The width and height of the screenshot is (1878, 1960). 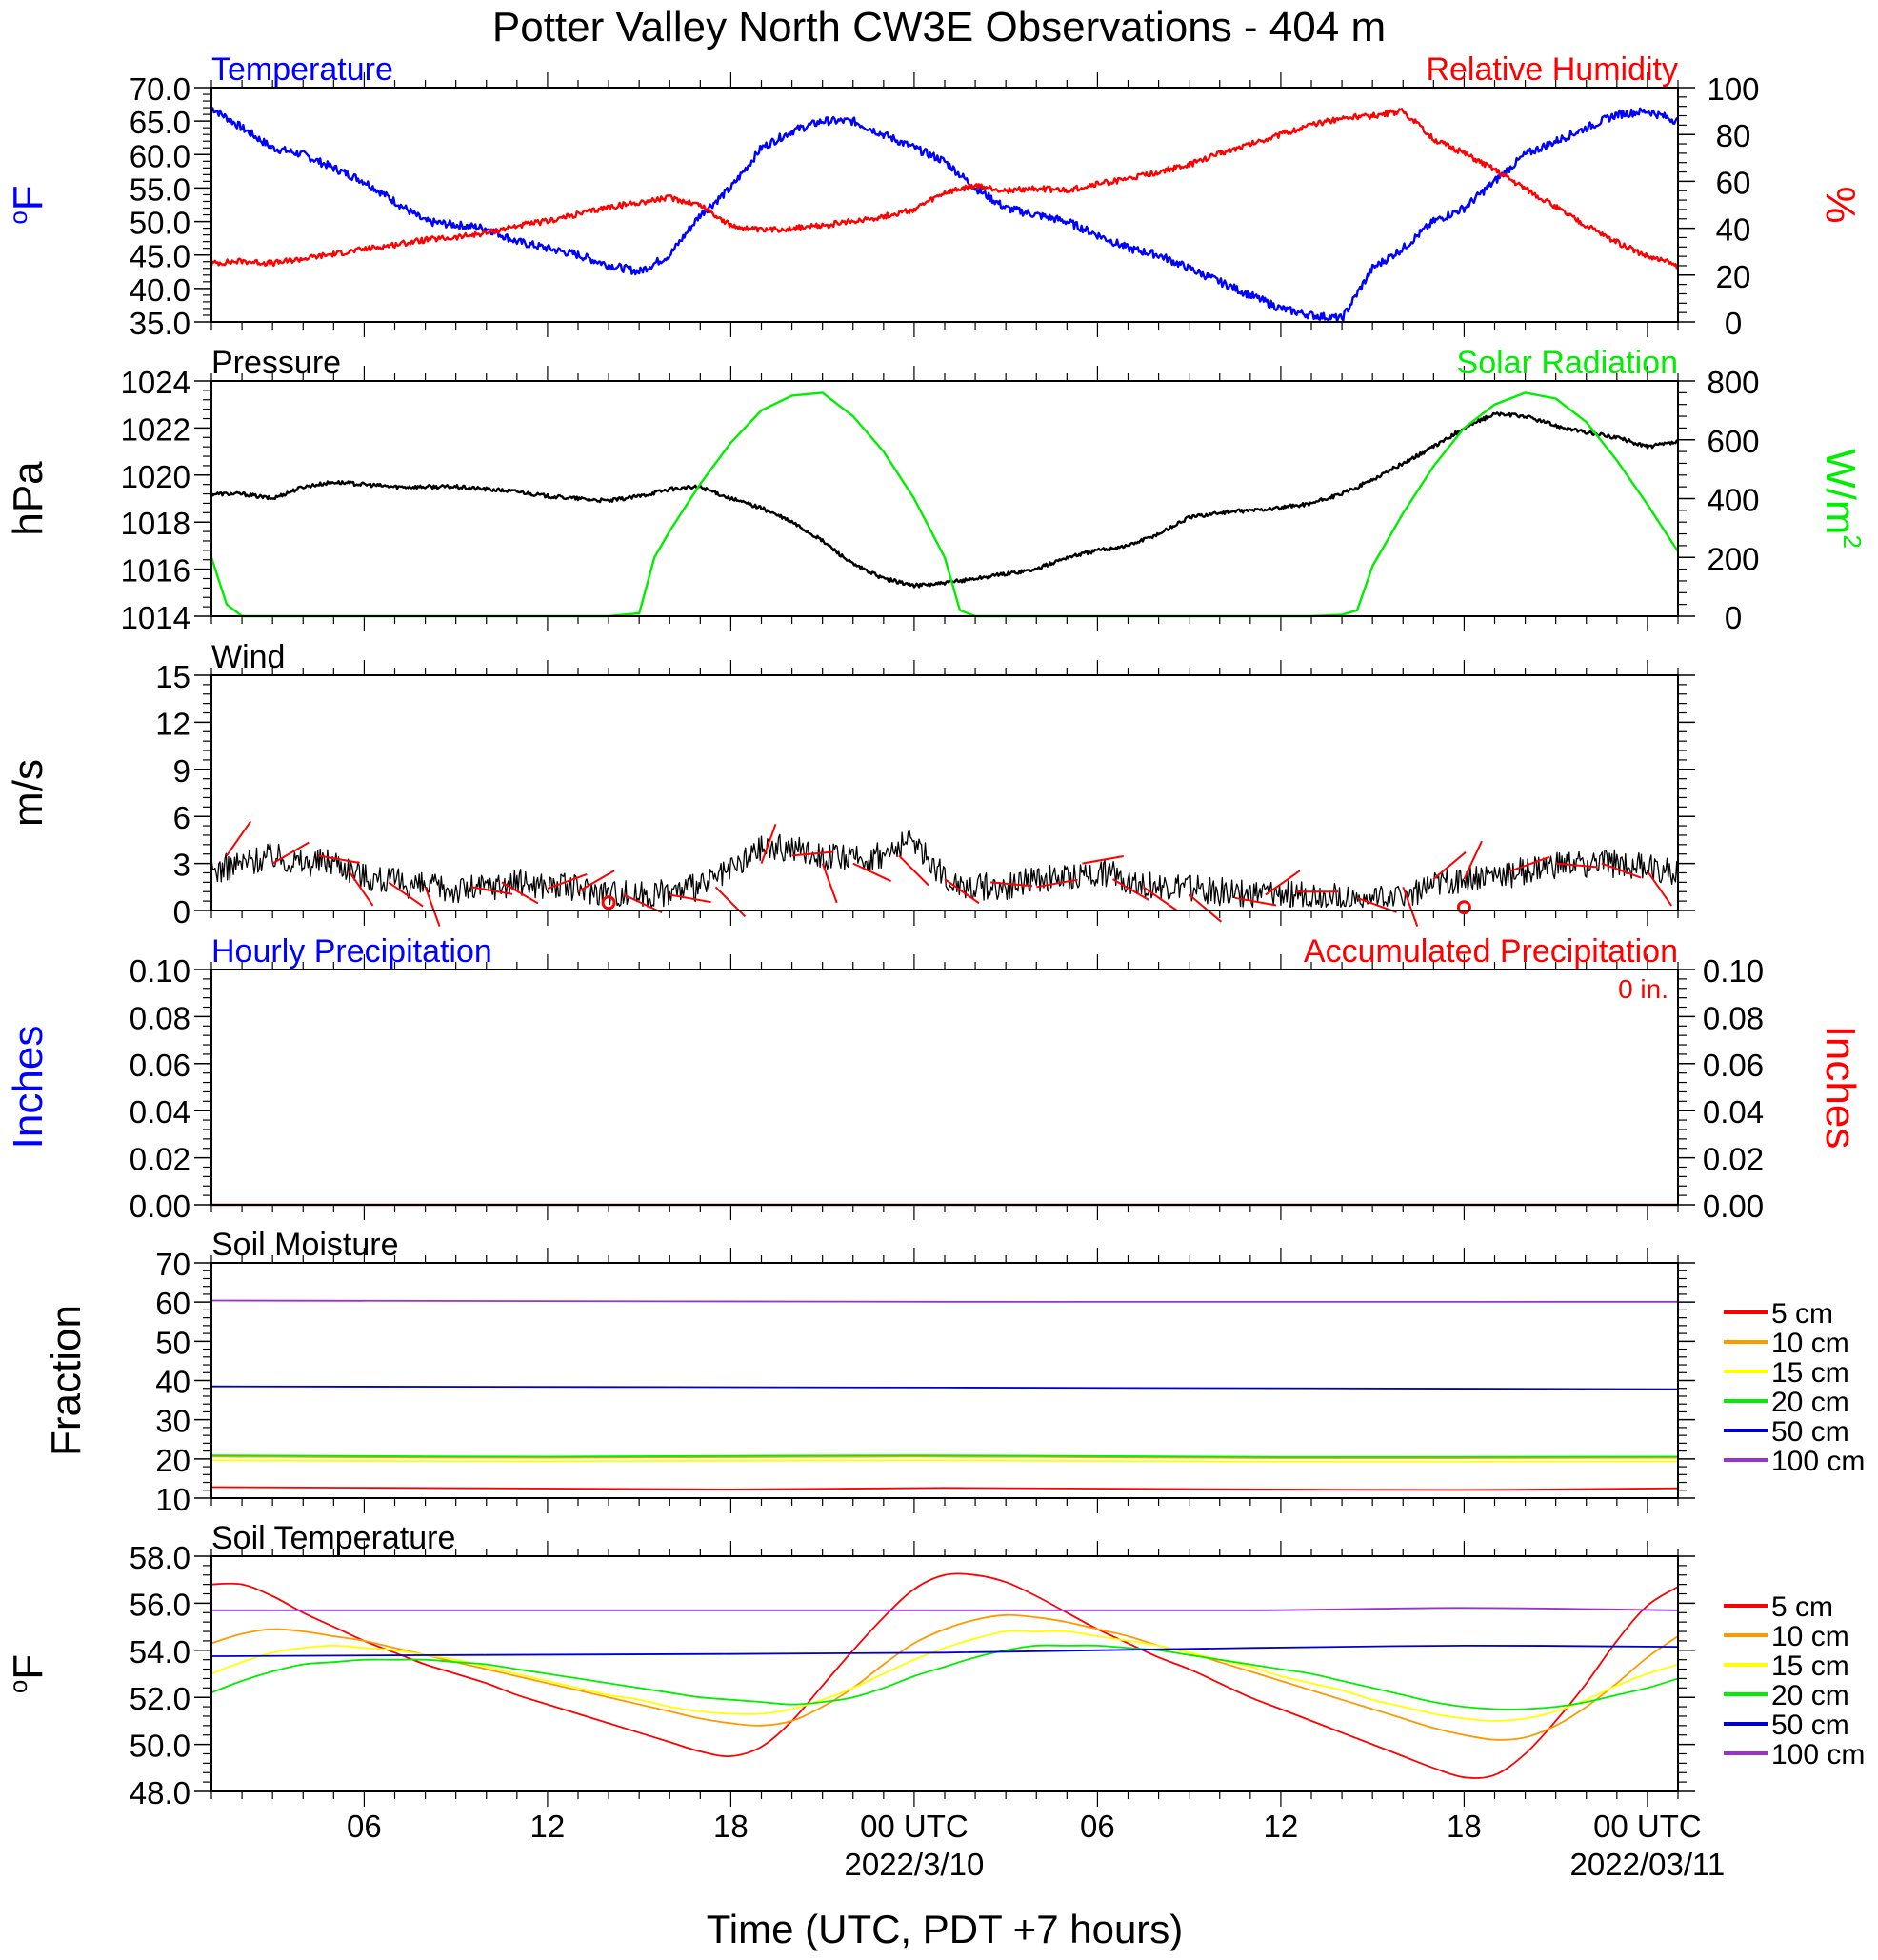 What do you see at coordinates (1733, 276) in the screenshot?
I see `right-tick-label: 20` at bounding box center [1733, 276].